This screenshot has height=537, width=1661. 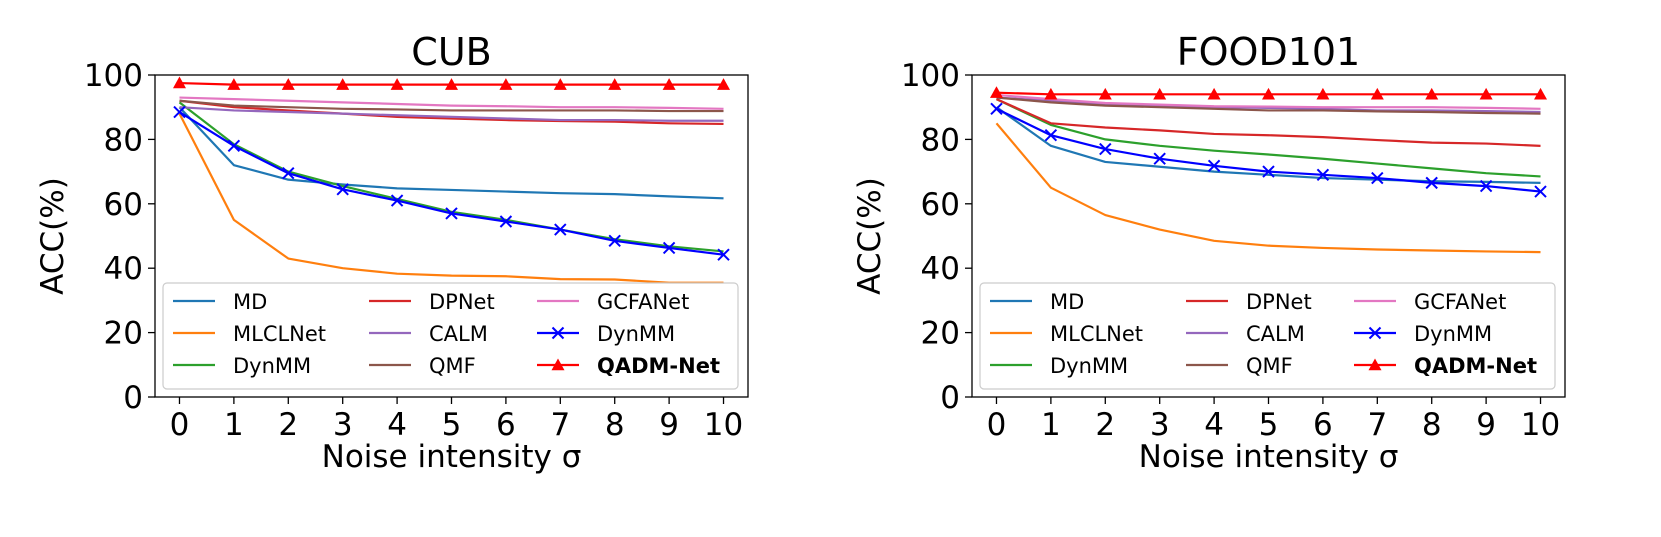 I want to click on chart-2-legend-item-2: MLCLNet, so click(x=1066, y=334).